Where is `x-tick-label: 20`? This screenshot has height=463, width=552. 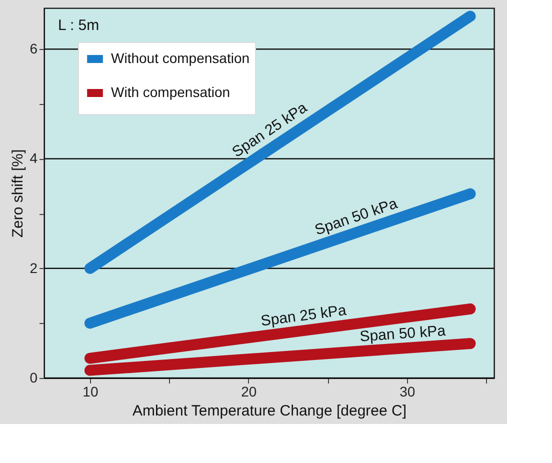
x-tick-label: 20 is located at coordinates (249, 392).